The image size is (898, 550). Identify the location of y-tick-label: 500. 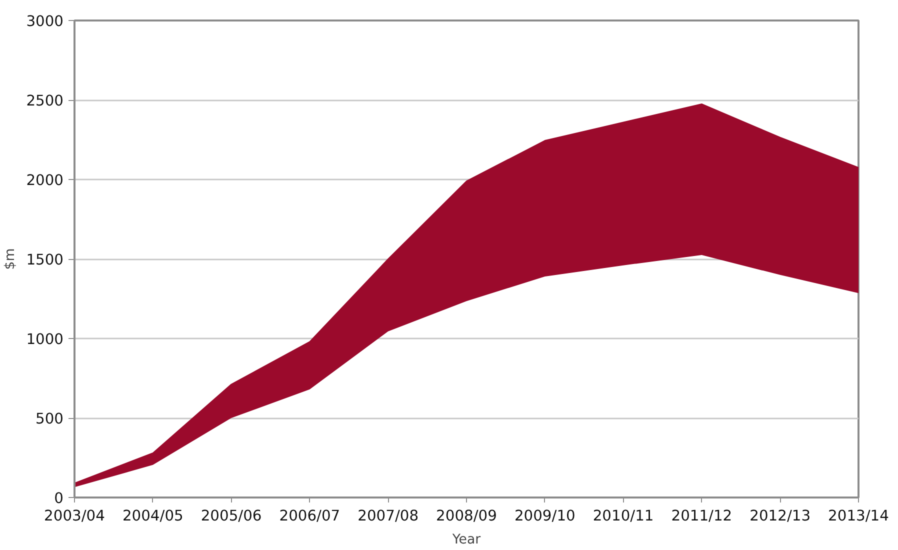
(50, 419).